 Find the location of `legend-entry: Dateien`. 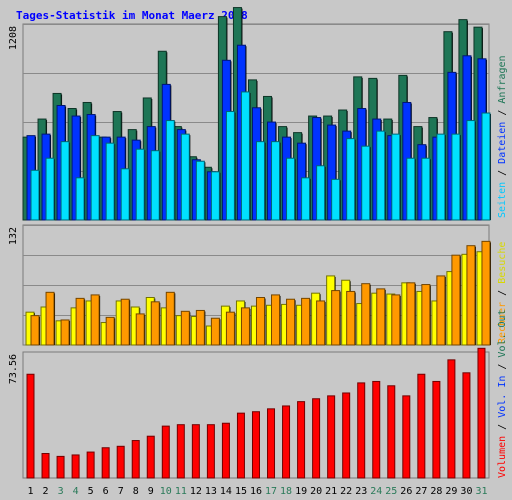

legend-entry: Dateien is located at coordinates (502, 143).